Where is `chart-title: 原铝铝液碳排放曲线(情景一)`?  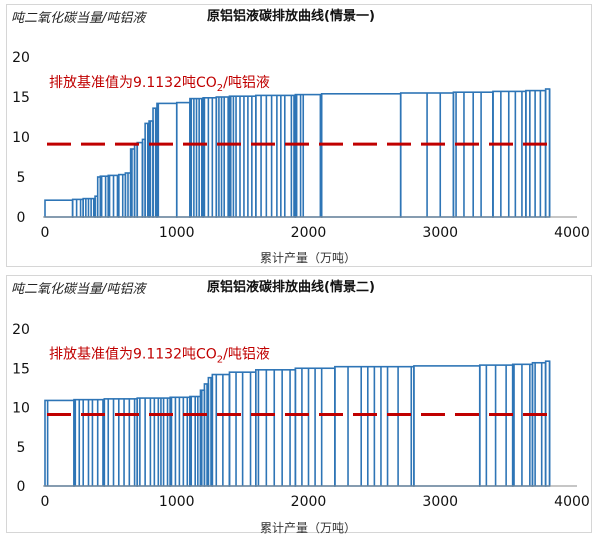 chart-title: 原铝铝液碳排放曲线(情景一) is located at coordinates (291, 16).